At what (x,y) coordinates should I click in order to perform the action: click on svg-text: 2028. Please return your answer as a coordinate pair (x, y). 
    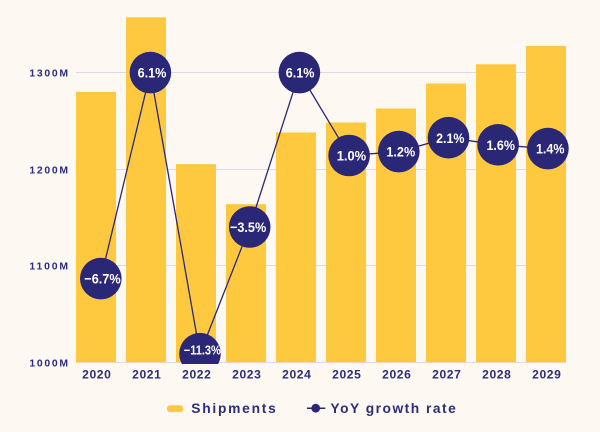
    Looking at the image, I should click on (496, 374).